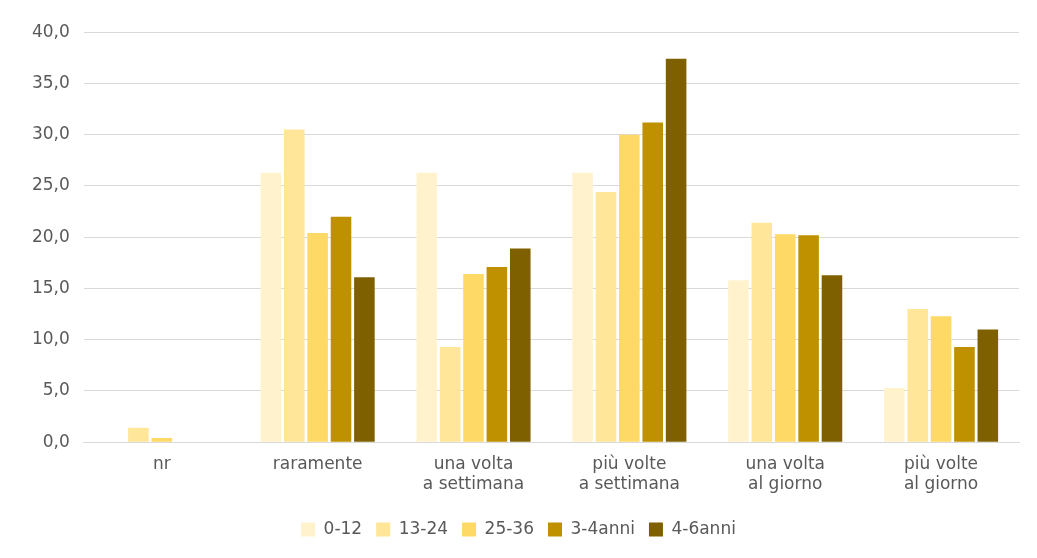  I want to click on x-tick-label: più volte a settimana, so click(629, 473).